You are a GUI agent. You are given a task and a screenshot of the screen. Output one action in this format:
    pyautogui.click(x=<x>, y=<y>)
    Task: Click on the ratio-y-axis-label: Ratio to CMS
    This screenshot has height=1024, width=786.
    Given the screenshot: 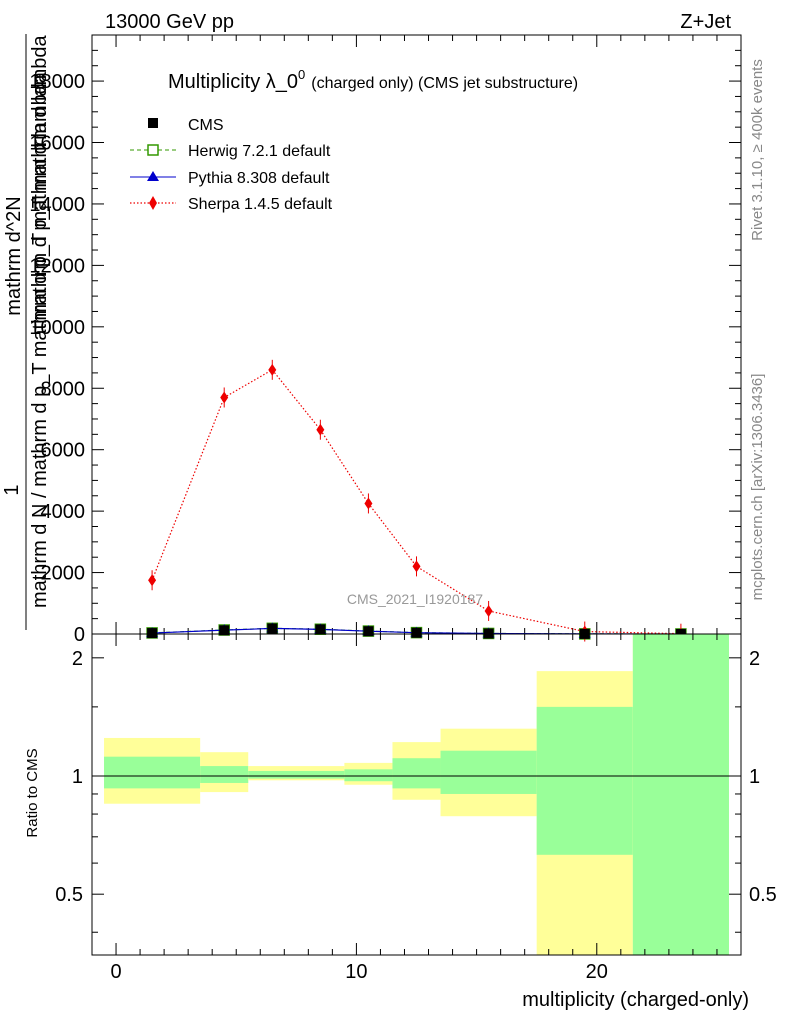 What is the action you would take?
    pyautogui.click(x=32, y=792)
    